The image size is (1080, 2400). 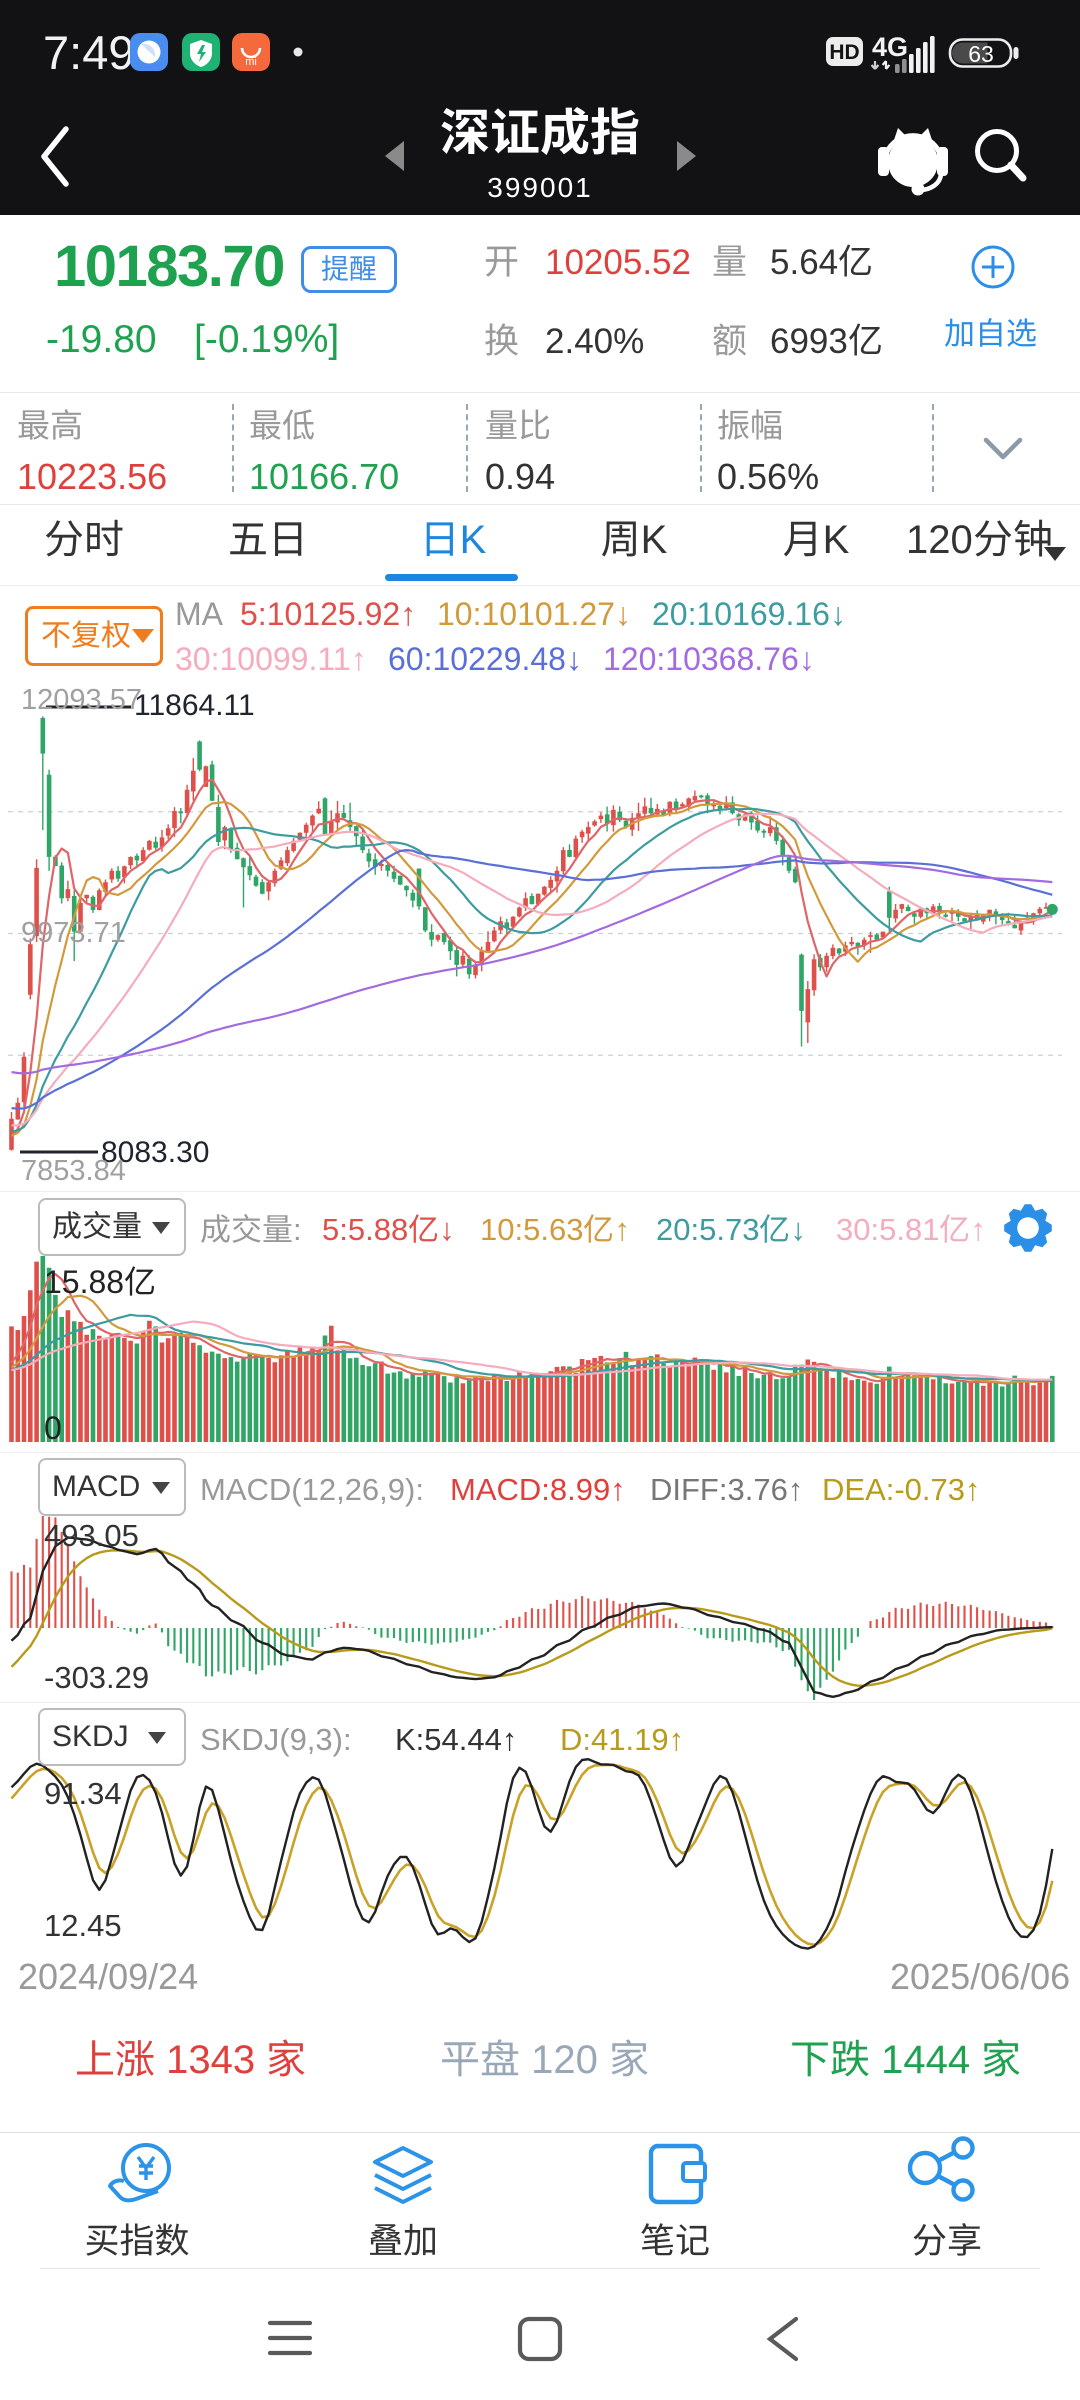 I want to click on svg-text: 63, so click(x=981, y=54).